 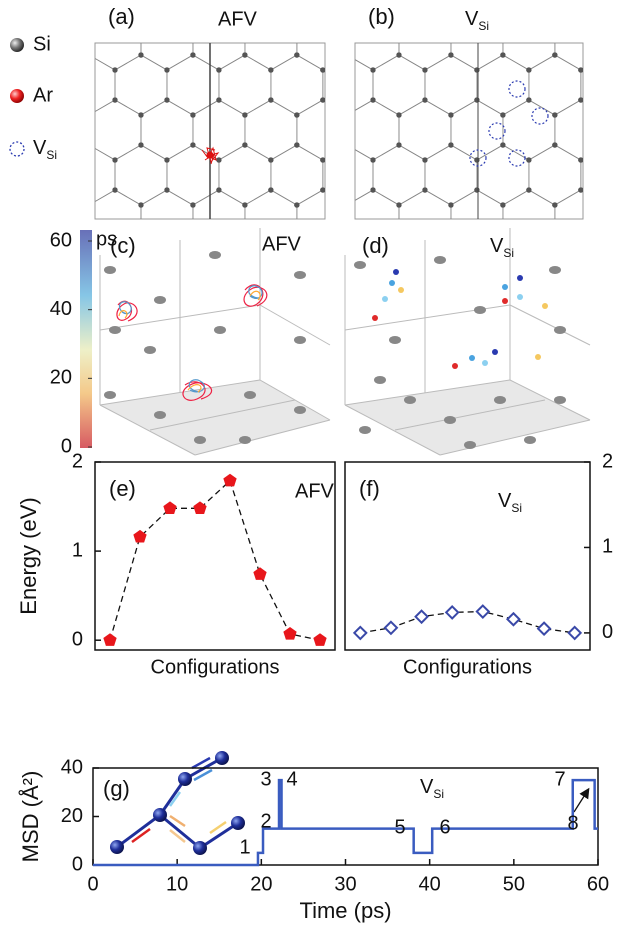 What do you see at coordinates (45, 149) in the screenshot?
I see `legend-label: VSi` at bounding box center [45, 149].